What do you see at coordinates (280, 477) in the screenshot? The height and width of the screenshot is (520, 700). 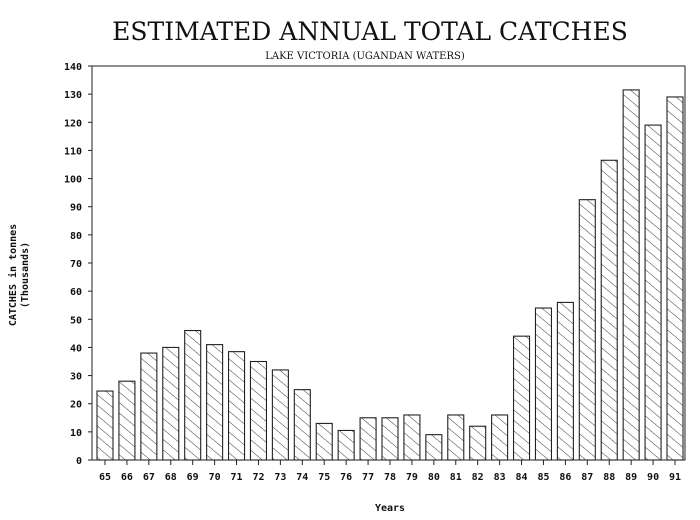 I see `x-tick-label: 73` at bounding box center [280, 477].